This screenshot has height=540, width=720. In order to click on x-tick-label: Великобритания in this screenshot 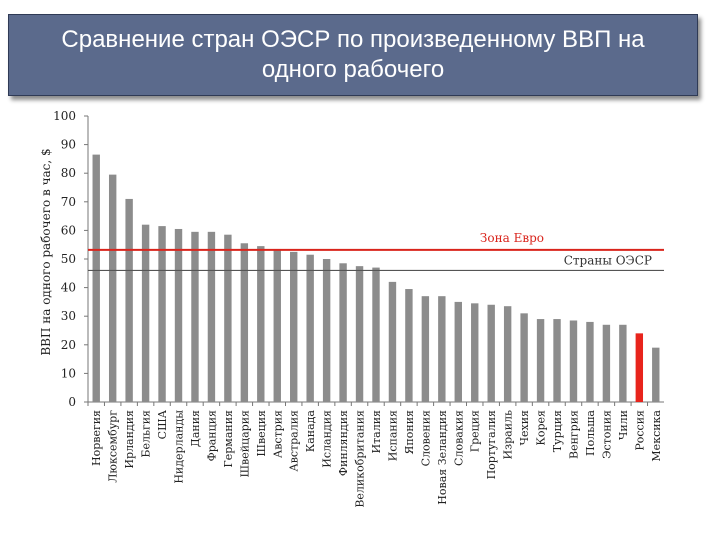, I will do `click(360, 459)`.